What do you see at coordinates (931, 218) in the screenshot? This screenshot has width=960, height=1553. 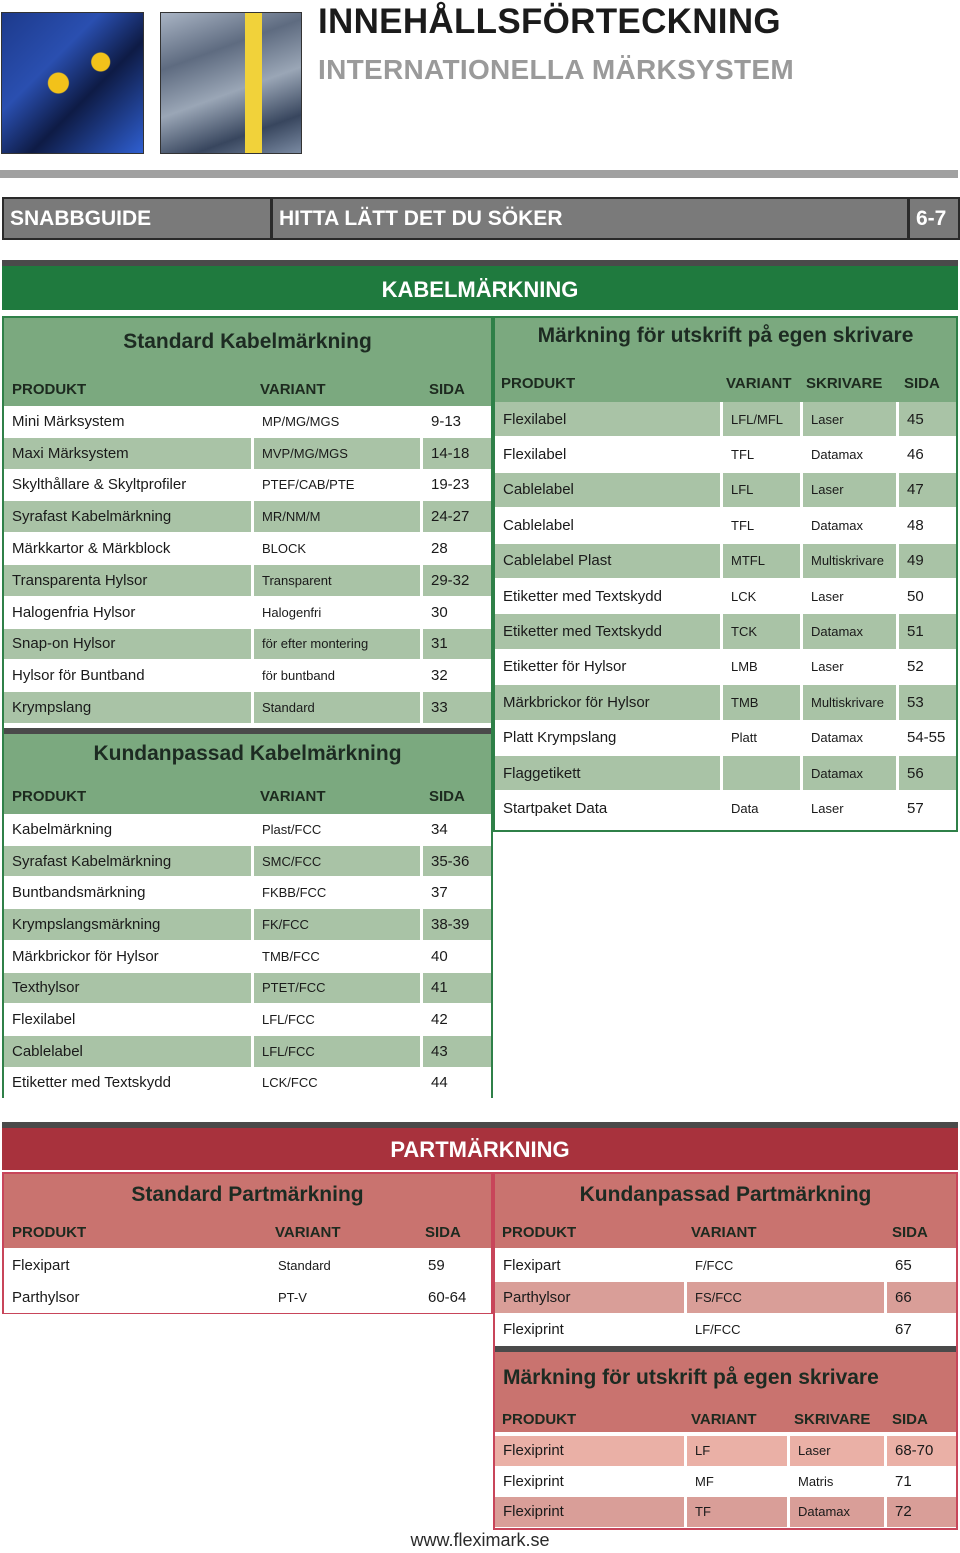 I see `quick-guide-pages: 6-7` at bounding box center [931, 218].